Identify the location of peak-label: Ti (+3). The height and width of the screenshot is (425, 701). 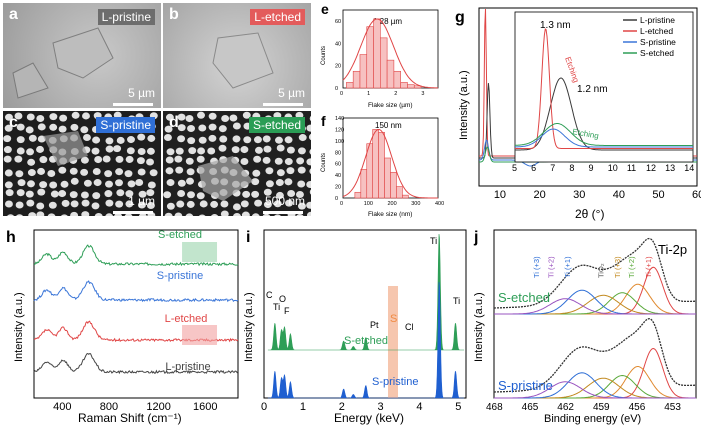
(536, 267).